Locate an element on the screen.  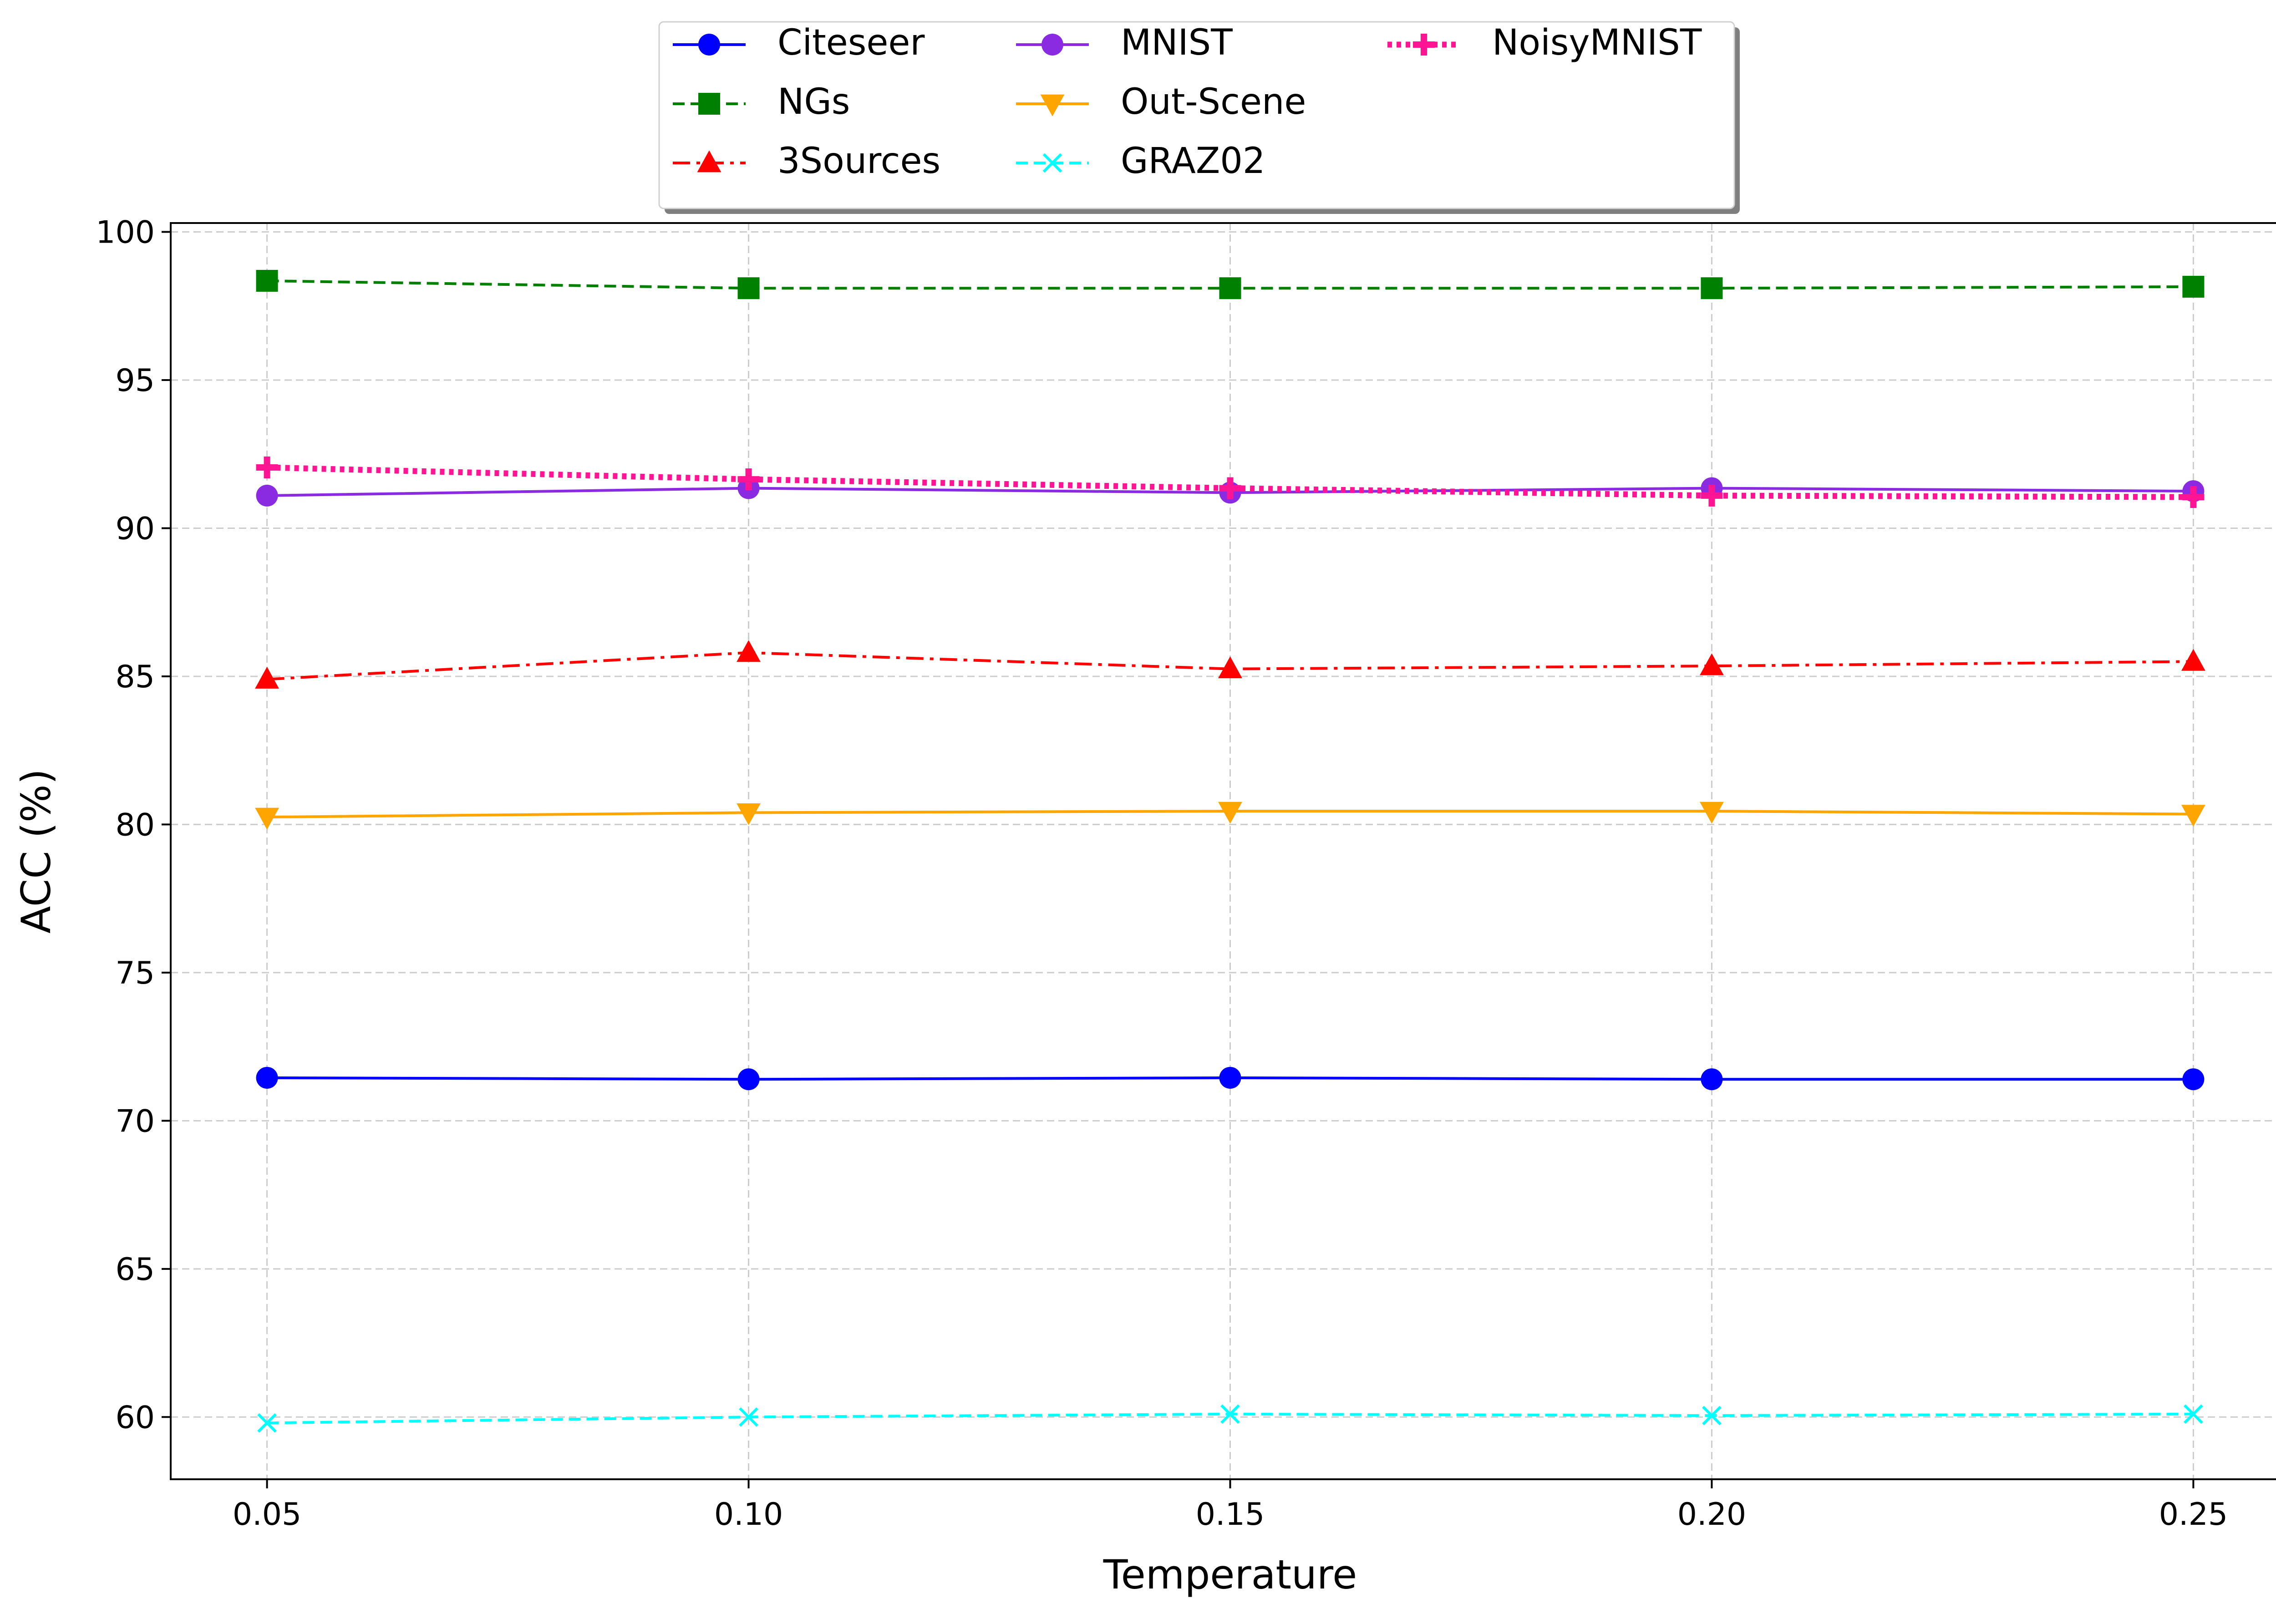
series-3sources is located at coordinates (1230, 664).